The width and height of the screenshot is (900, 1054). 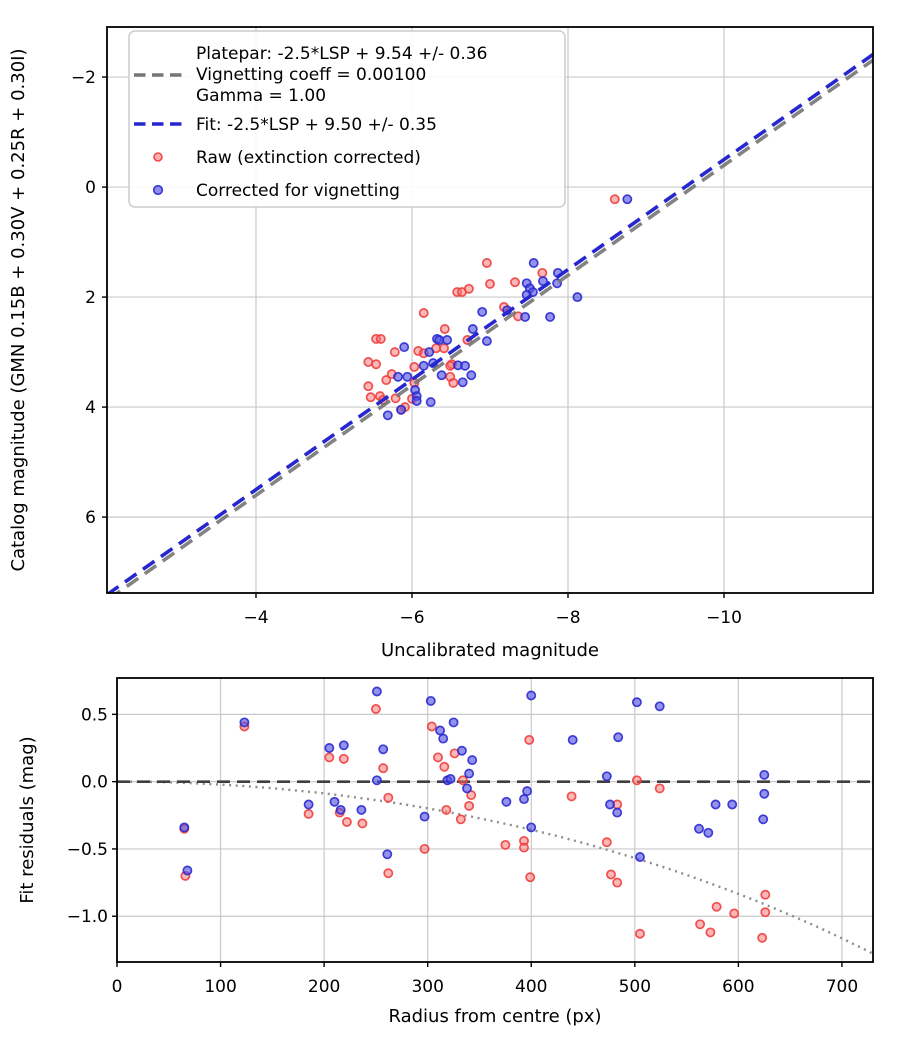 What do you see at coordinates (490, 650) in the screenshot?
I see `top-xlabel: Uncalibrated magnitude` at bounding box center [490, 650].